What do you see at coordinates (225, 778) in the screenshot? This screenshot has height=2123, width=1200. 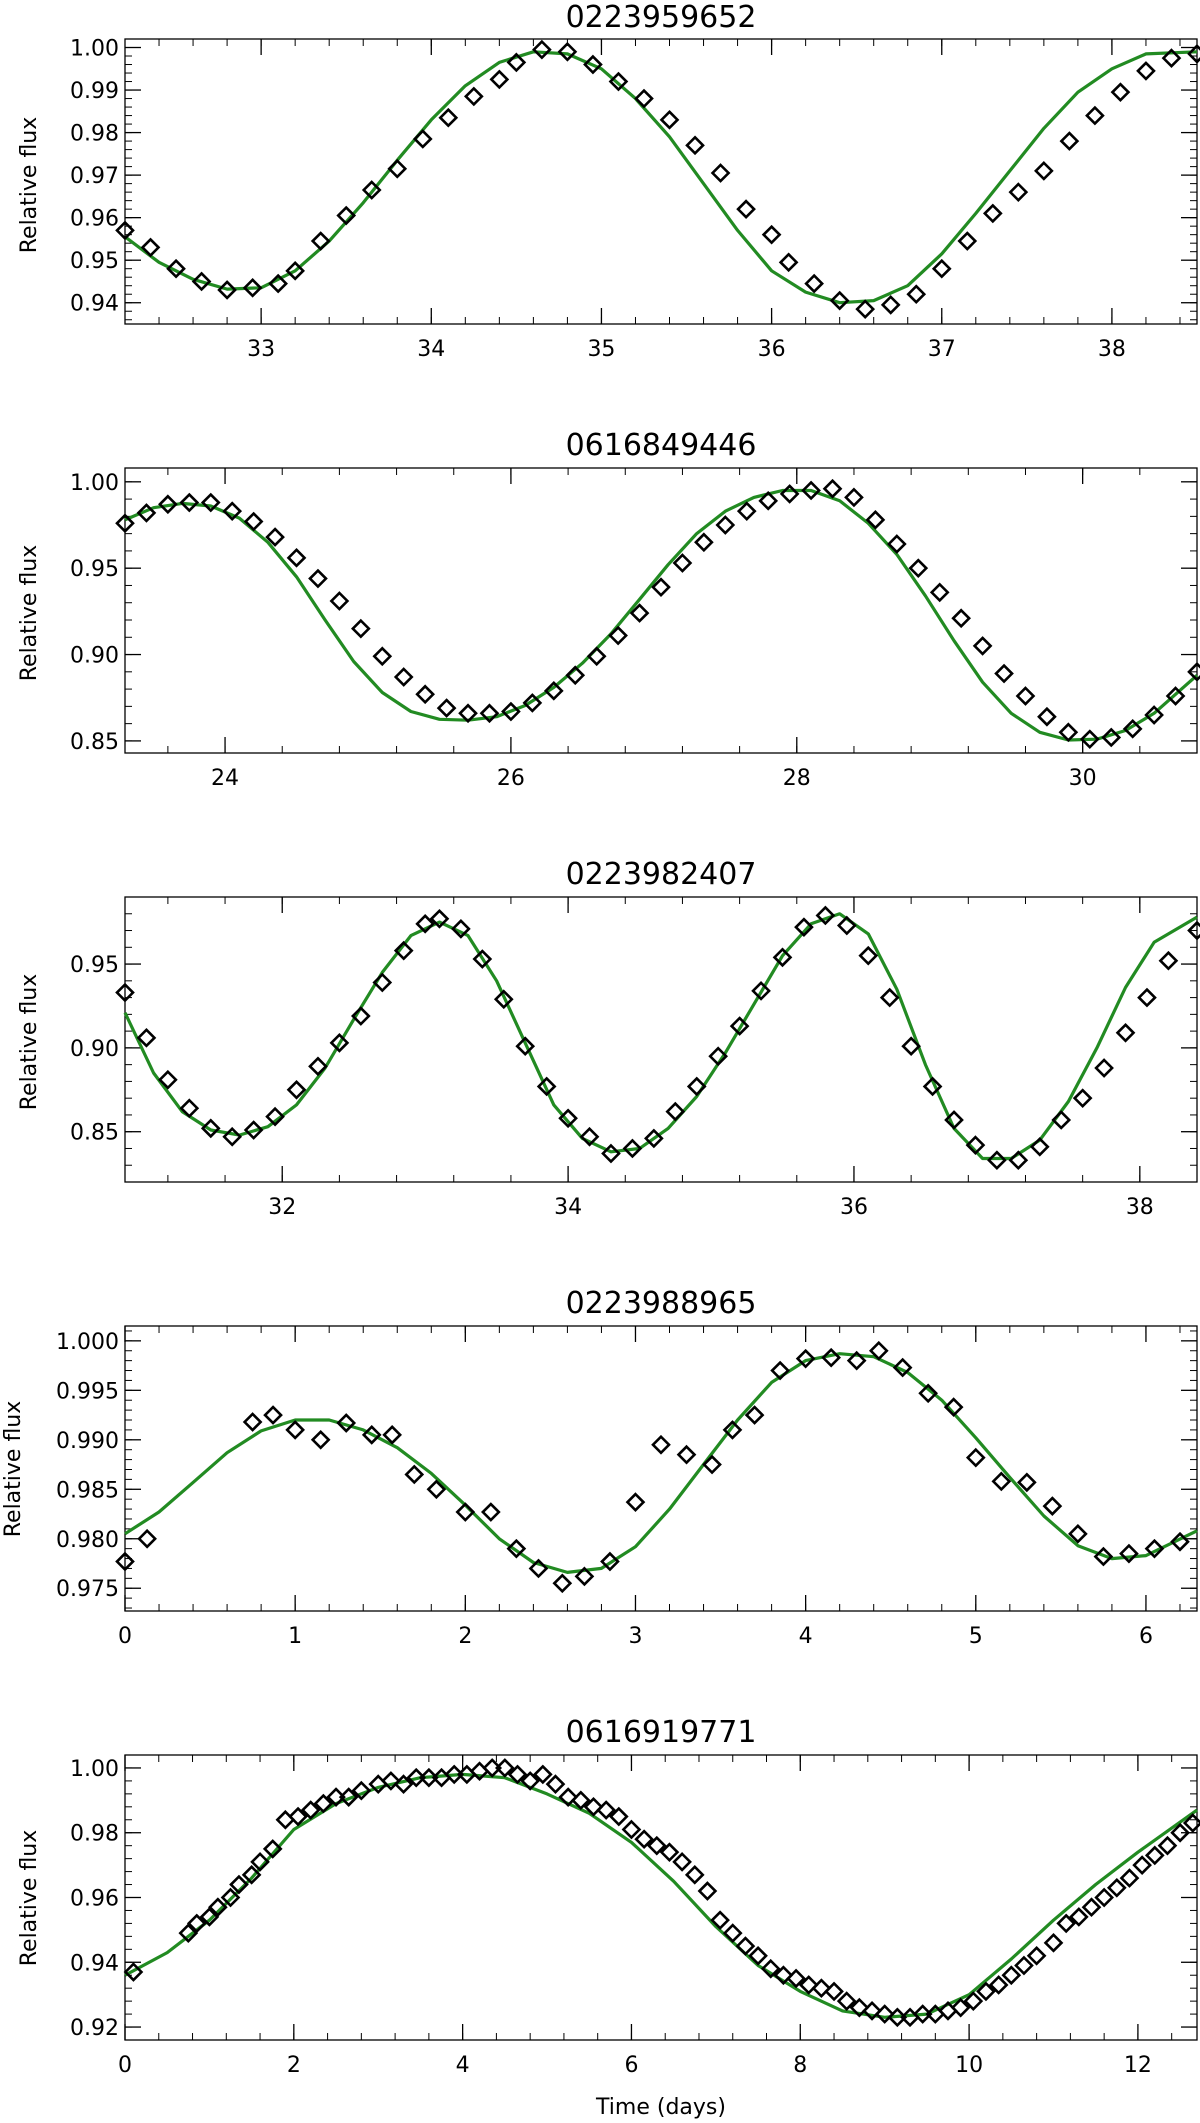 I see `x-tick-label: 24` at bounding box center [225, 778].